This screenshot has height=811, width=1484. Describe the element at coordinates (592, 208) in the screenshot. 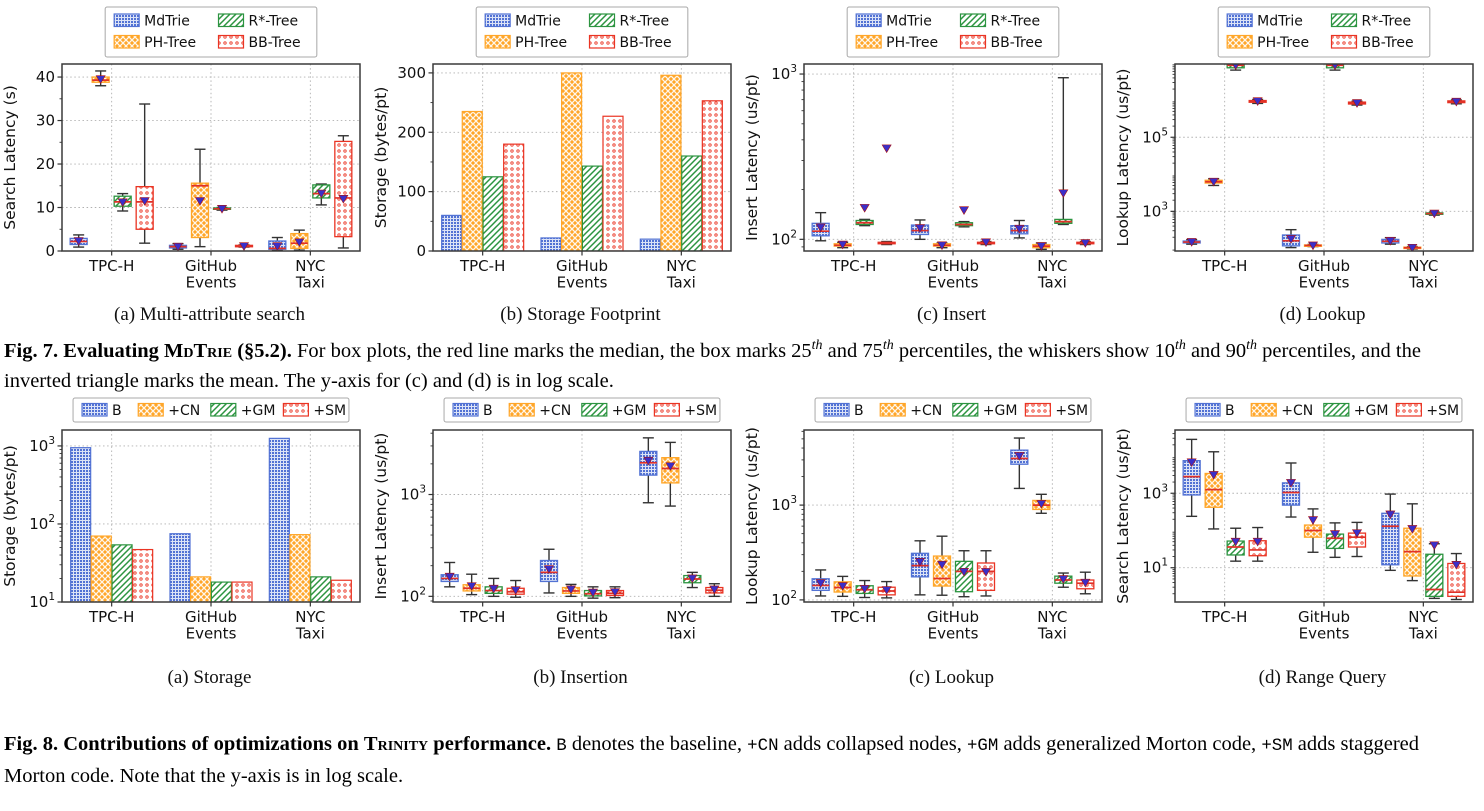

I see `bar-R*-Tree` at that location.